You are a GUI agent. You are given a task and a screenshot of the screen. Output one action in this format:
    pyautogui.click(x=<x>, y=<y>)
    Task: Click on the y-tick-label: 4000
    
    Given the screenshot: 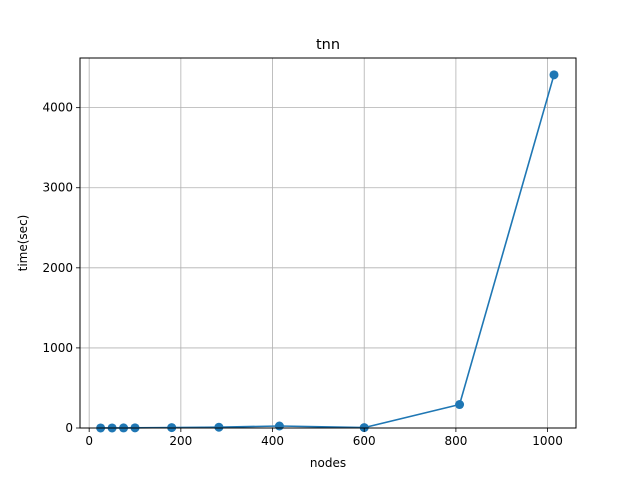 What is the action you would take?
    pyautogui.click(x=57, y=108)
    